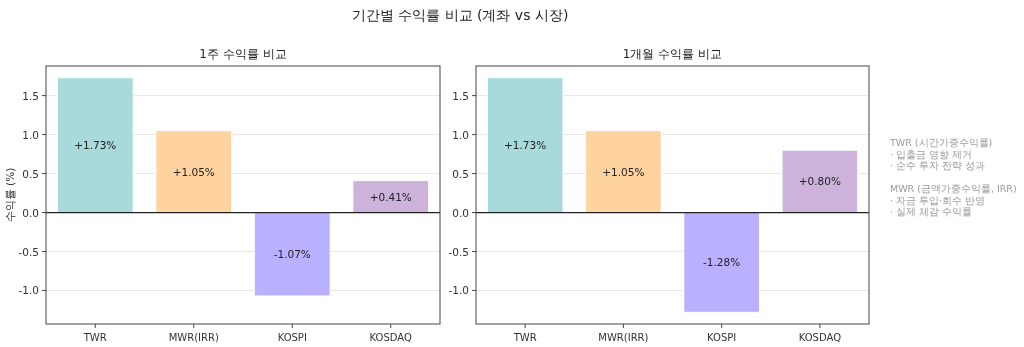 The height and width of the screenshot is (347, 1024). Describe the element at coordinates (672, 54) in the screenshot. I see `chart-title: 1개월 수익률 비교` at that location.